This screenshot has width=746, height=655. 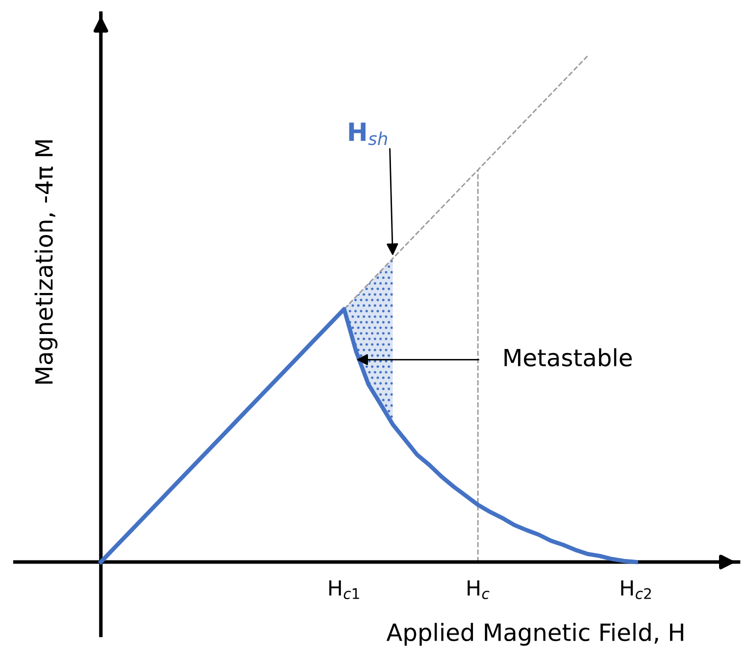 I want to click on x-tick-label: H$_{c1}$, so click(x=344, y=590).